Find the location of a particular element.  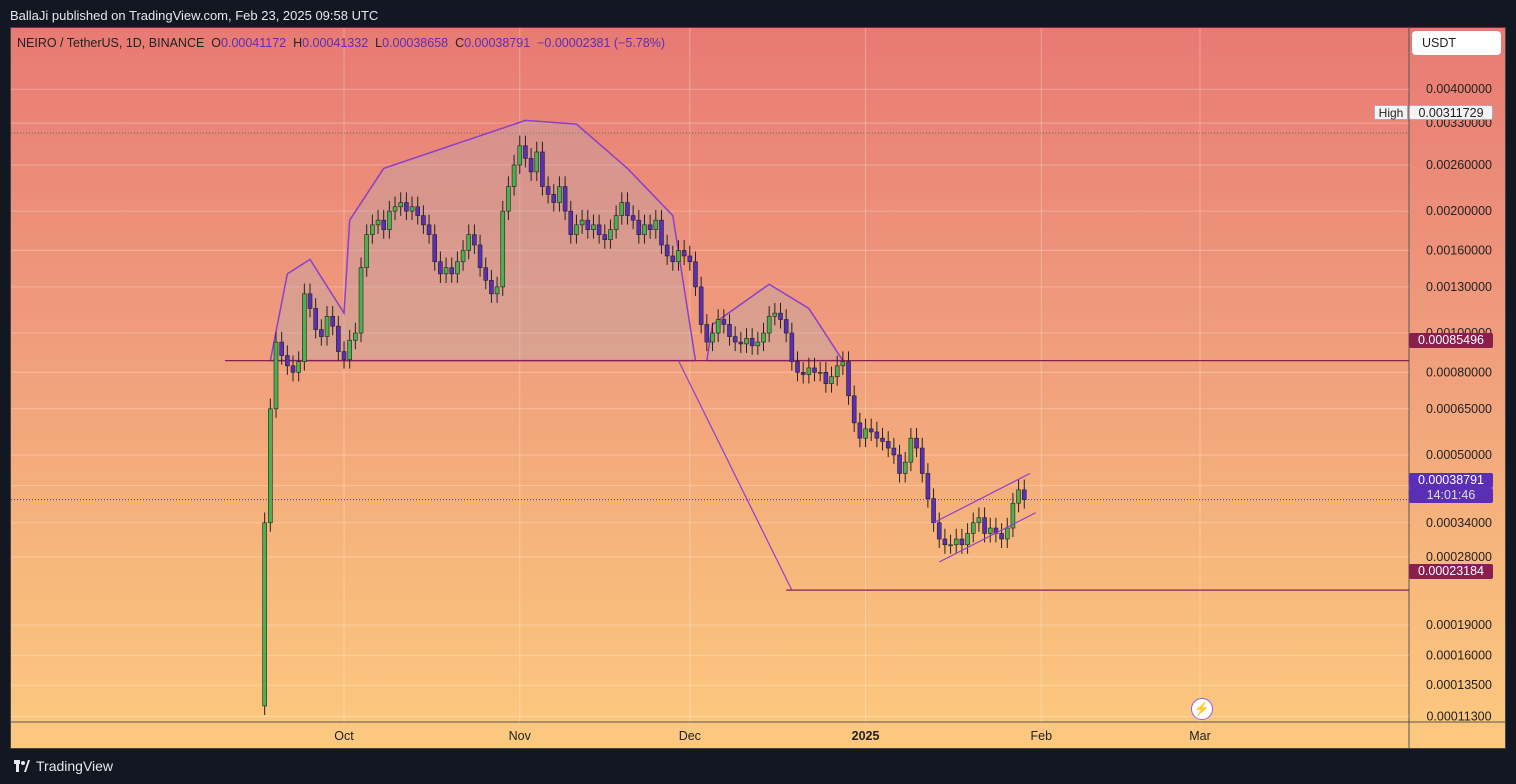

brand-text: TradingView is located at coordinates (75, 766).